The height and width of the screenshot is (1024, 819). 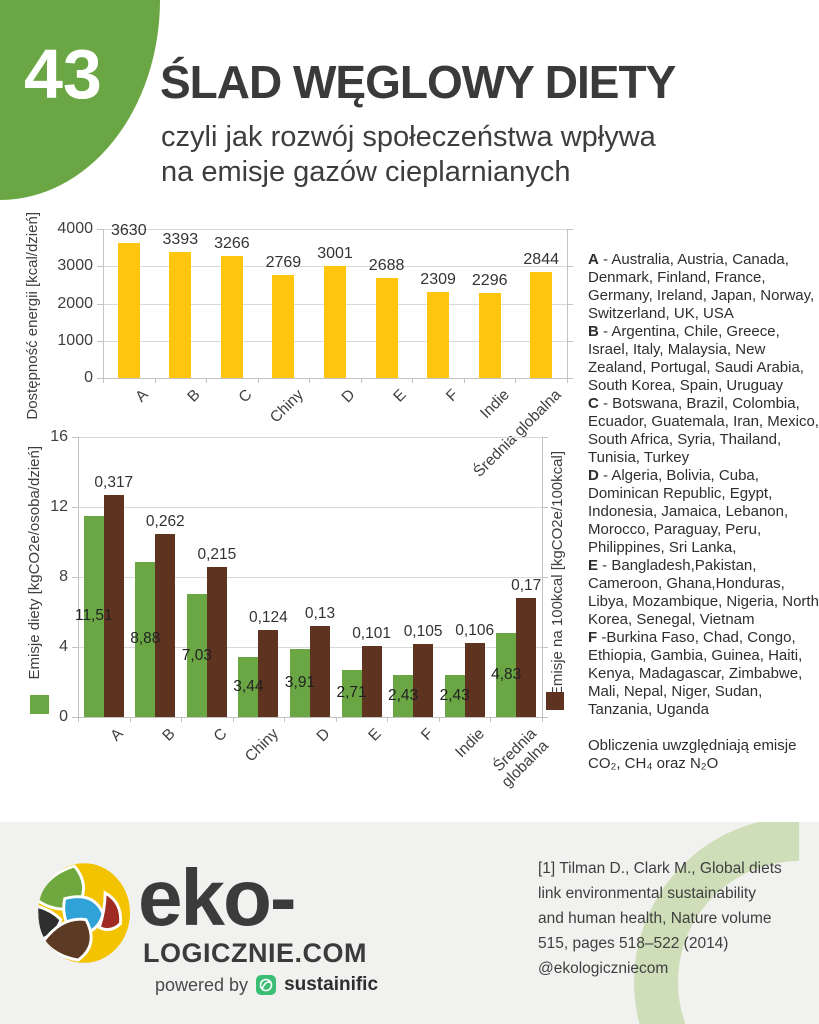 I want to click on bar-value-label-brown: 0,262, so click(x=165, y=521).